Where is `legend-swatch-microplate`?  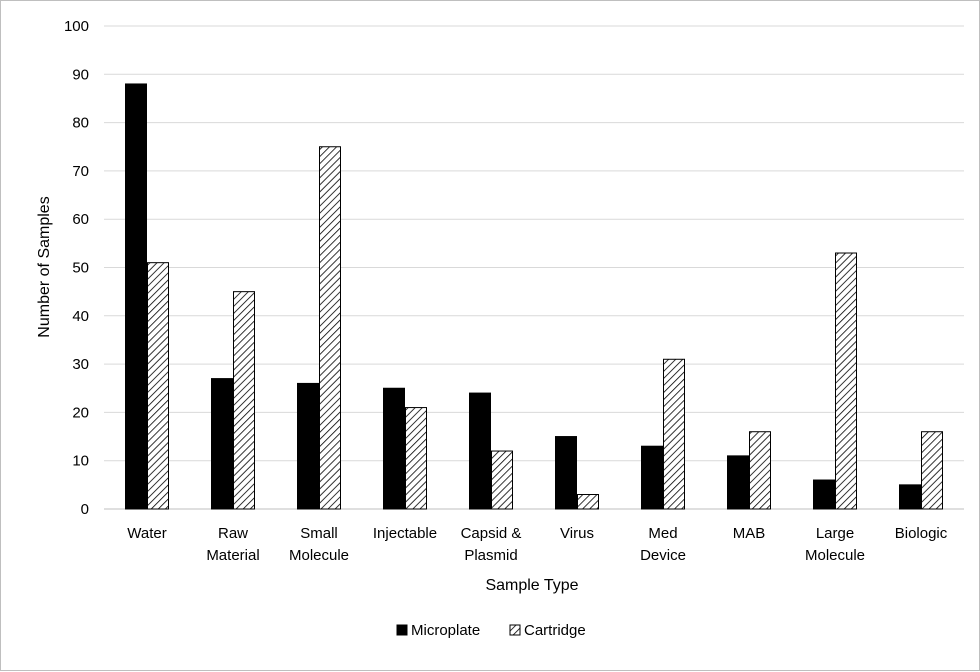 legend-swatch-microplate is located at coordinates (402, 630).